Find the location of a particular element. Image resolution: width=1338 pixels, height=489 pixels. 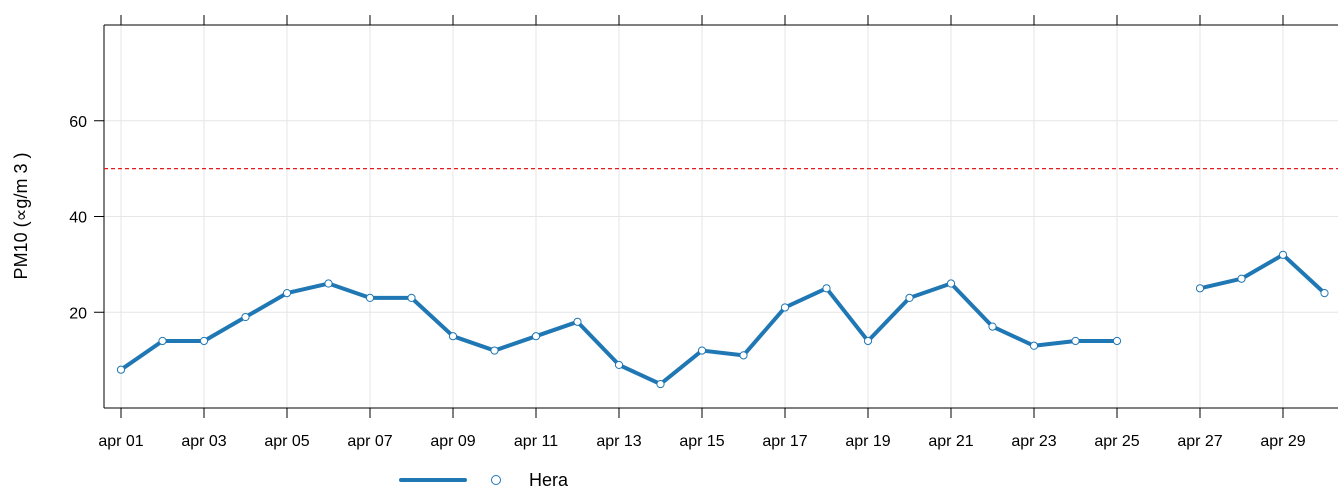

x-tick-label: apr 21 is located at coordinates (950, 441).